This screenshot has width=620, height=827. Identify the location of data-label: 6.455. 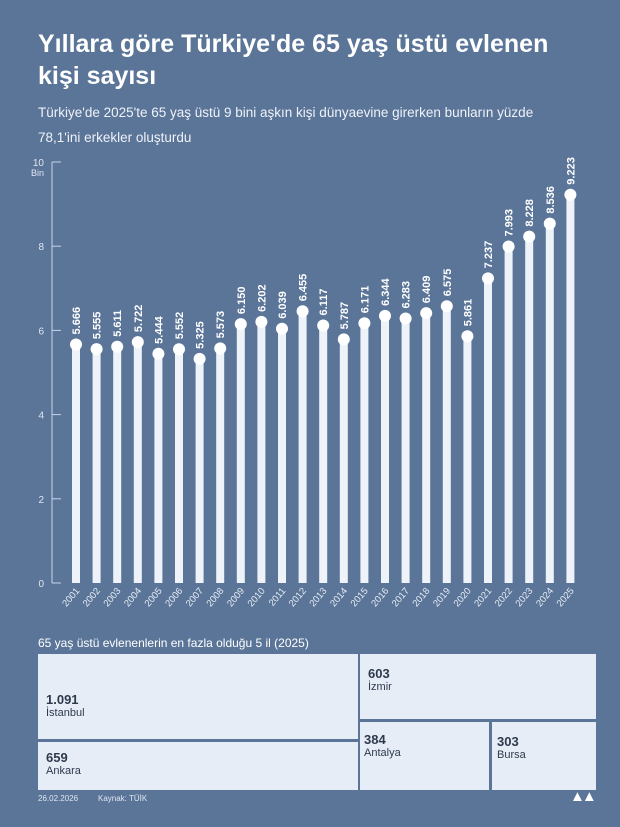
(304, 288).